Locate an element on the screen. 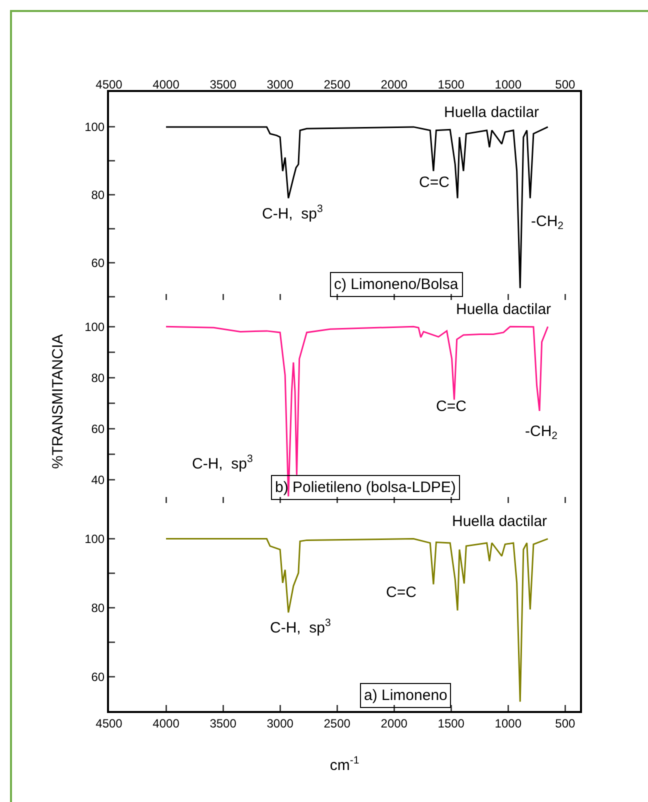  x2-tick-label: 2500 is located at coordinates (337, 85).